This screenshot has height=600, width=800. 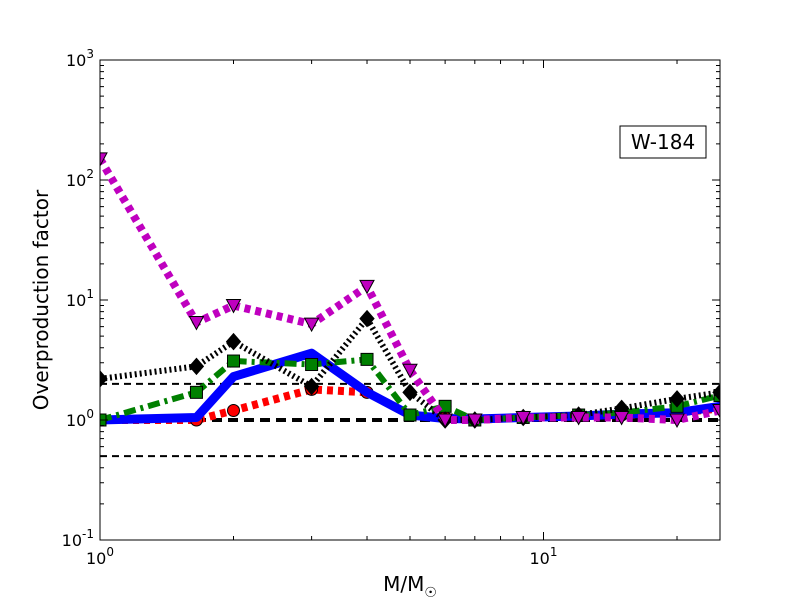 What do you see at coordinates (80, 418) in the screenshot?
I see `y-tick-label: 10⁰` at bounding box center [80, 418].